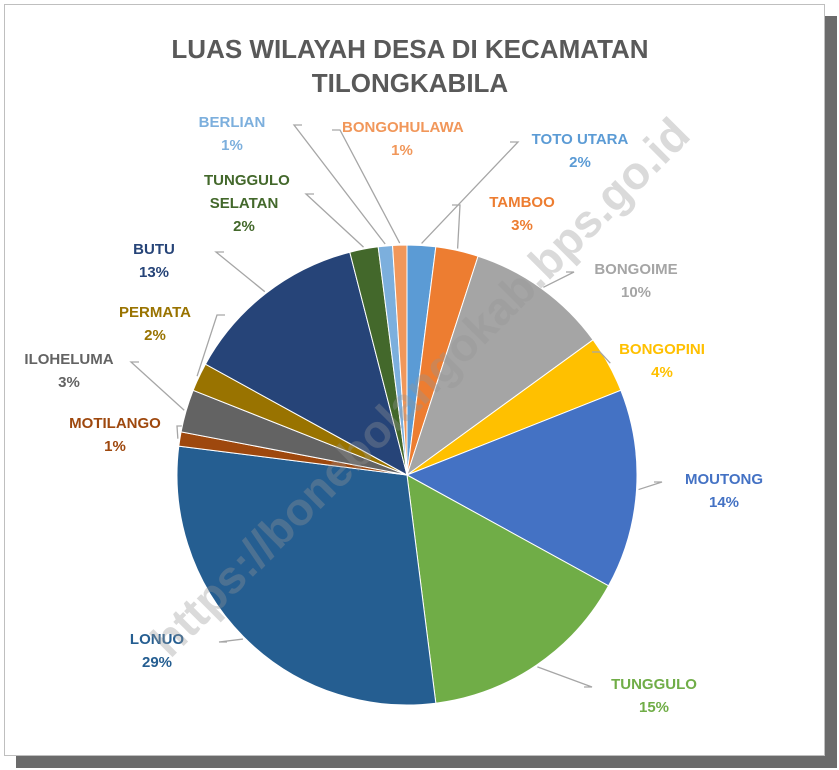 The width and height of the screenshot is (839, 770). What do you see at coordinates (232, 122) in the screenshot?
I see `slice-name: BERLIAN` at bounding box center [232, 122].